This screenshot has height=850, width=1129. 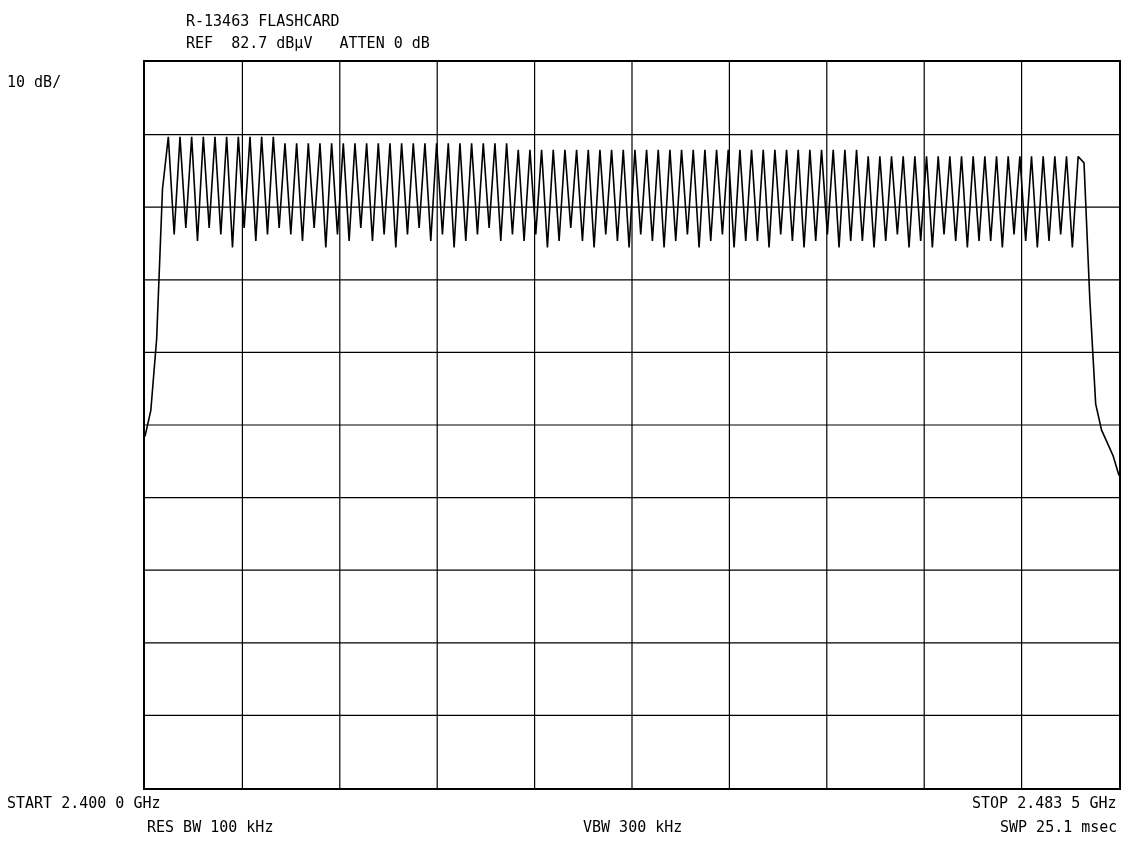 I want to click on text: RES BW 100 kHz, so click(x=210, y=827).